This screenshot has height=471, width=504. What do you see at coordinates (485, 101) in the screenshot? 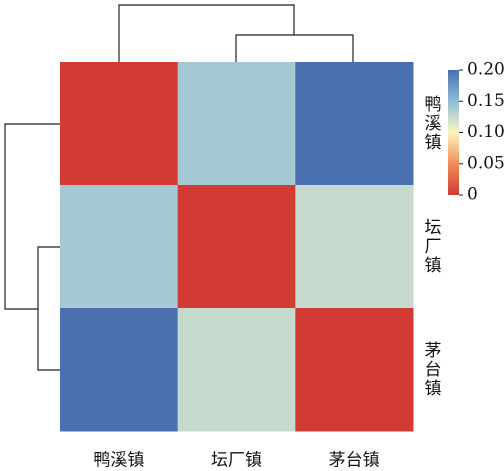
I see `colorbar-tick-label: 0.15` at bounding box center [485, 101].